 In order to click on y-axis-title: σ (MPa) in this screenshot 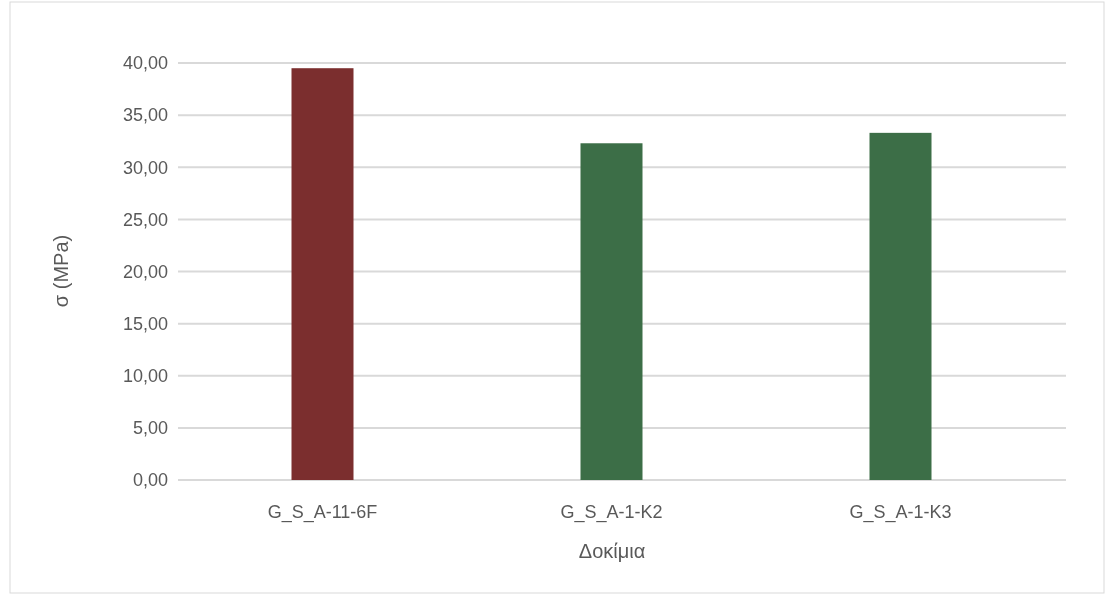, I will do `click(61, 271)`.